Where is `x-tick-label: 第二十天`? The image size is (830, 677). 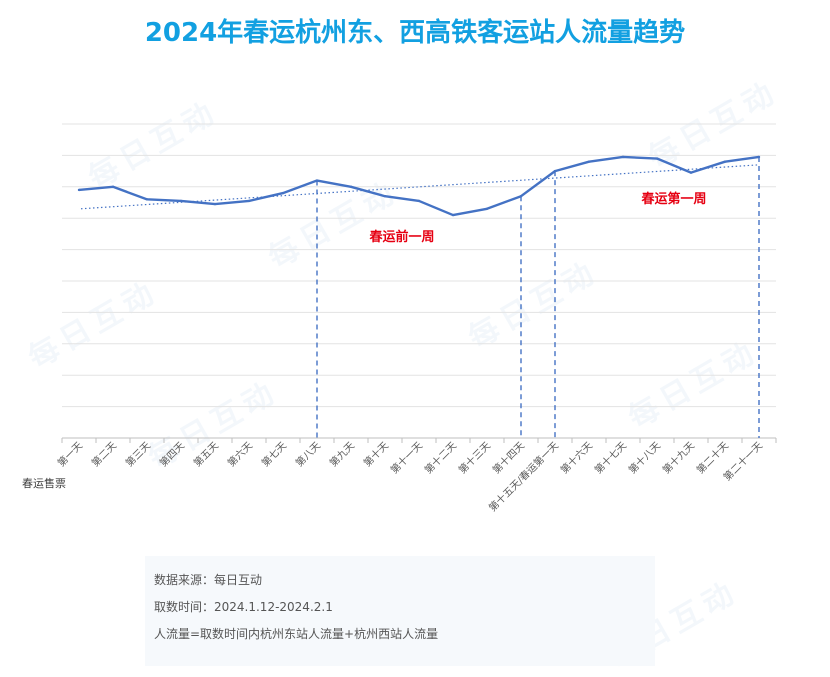 x-tick-label: 第二十天 is located at coordinates (712, 457).